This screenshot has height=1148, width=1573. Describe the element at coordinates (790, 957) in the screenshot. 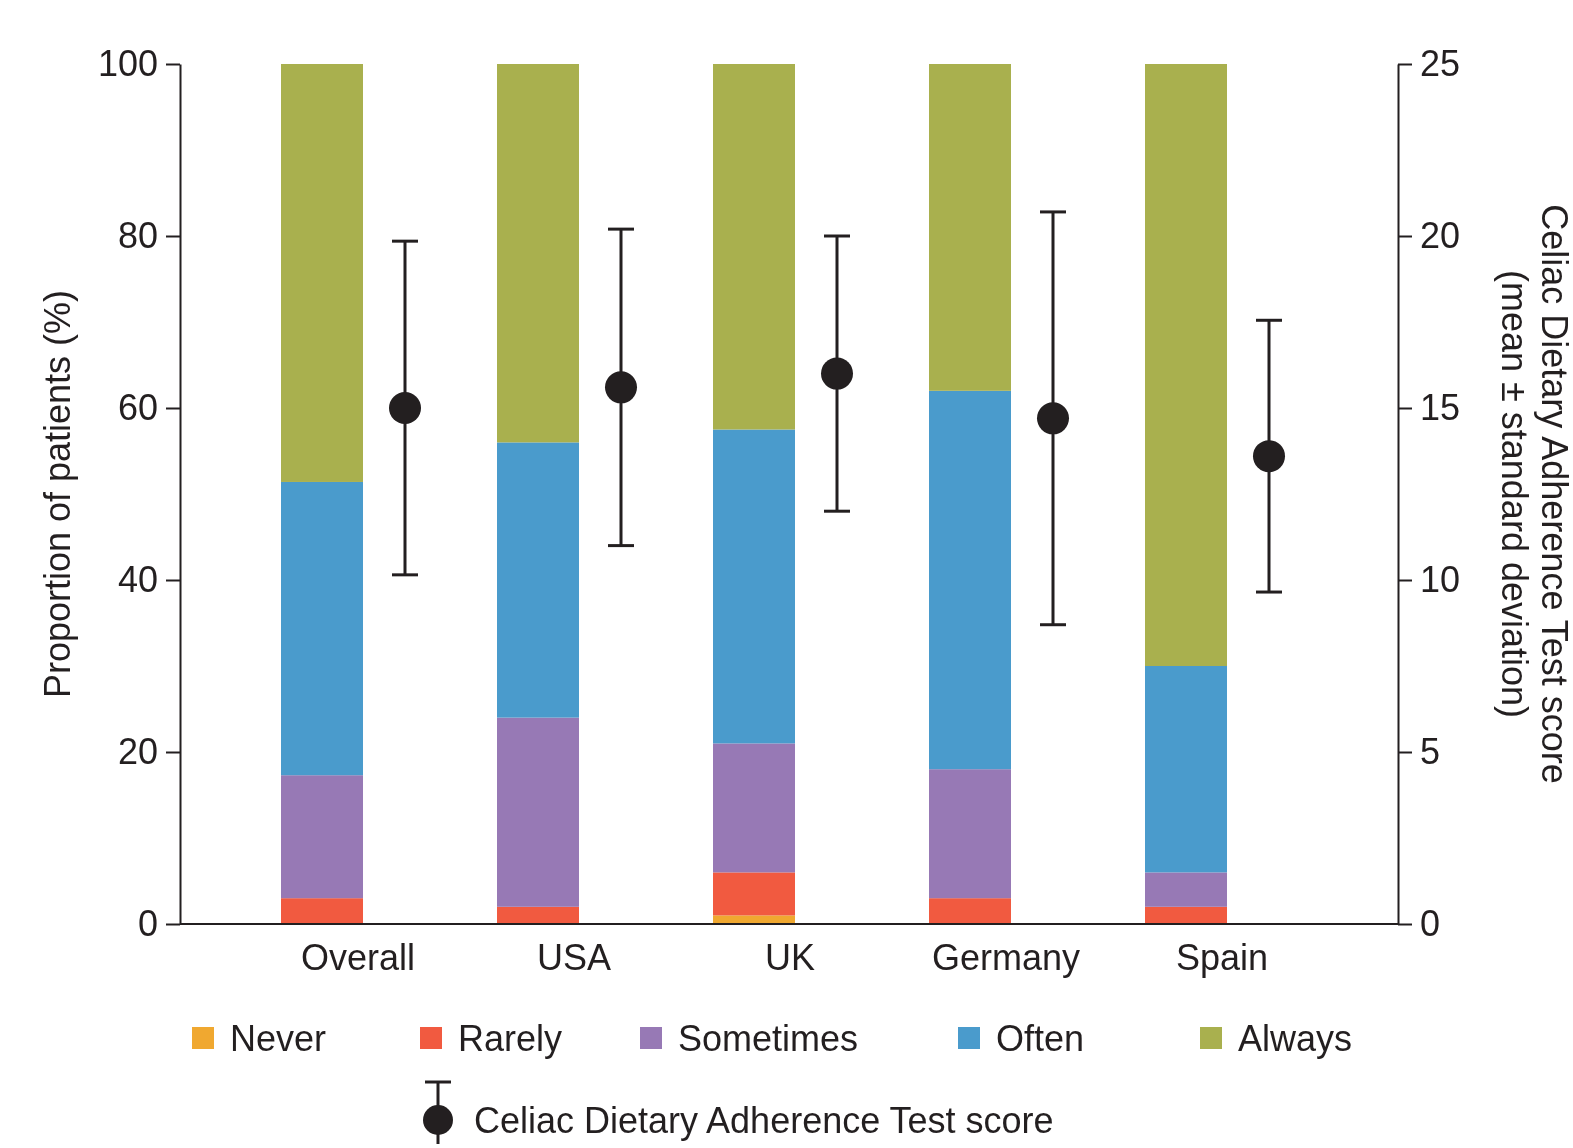

I see `x-tick-label: UK` at that location.